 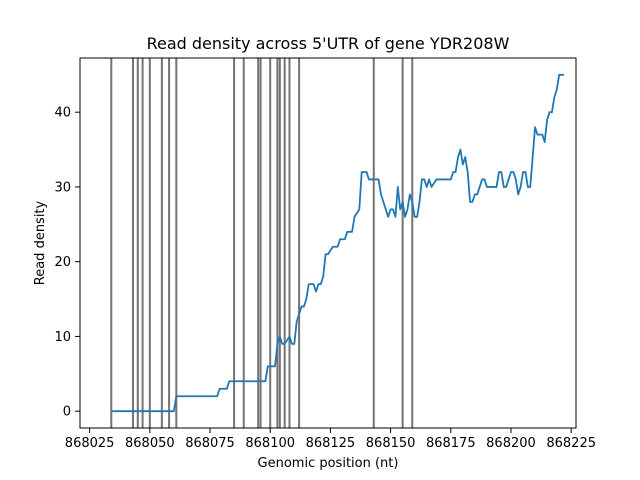 I want to click on x-tick-label-2: 868075, so click(x=210, y=443).